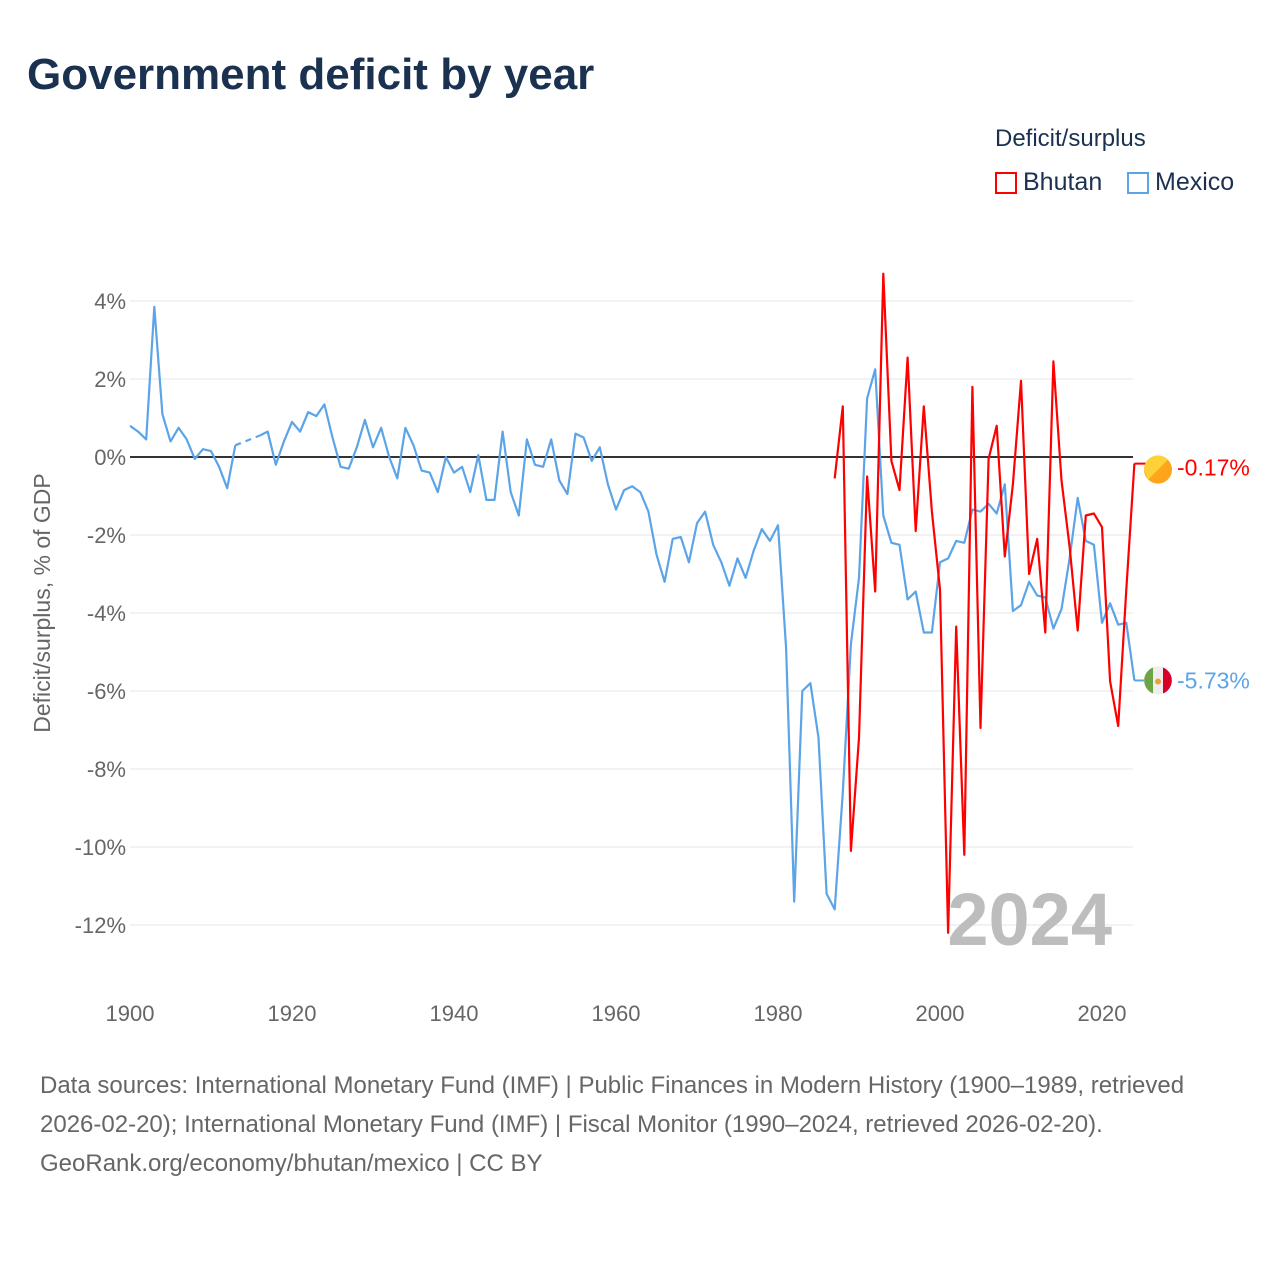  Describe the element at coordinates (1029, 919) in the screenshot. I see `year-label: 2024` at that location.